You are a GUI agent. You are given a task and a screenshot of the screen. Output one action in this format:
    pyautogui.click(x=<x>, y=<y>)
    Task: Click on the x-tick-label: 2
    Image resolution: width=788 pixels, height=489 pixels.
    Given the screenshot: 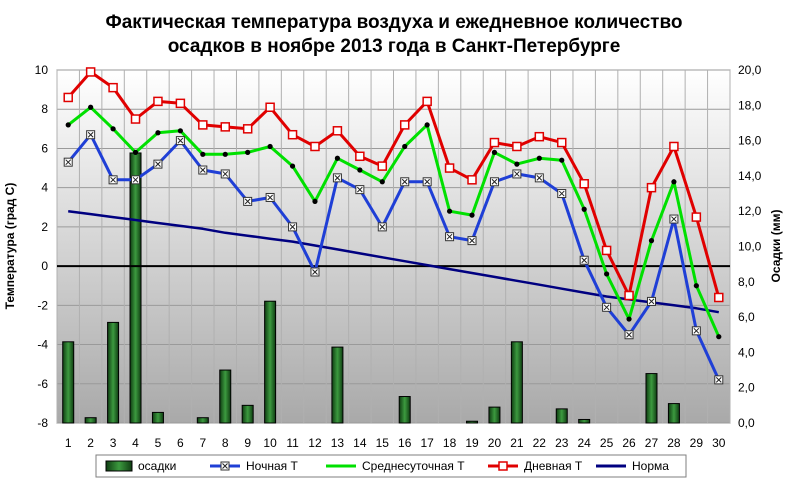 What is the action you would take?
    pyautogui.click(x=90, y=443)
    